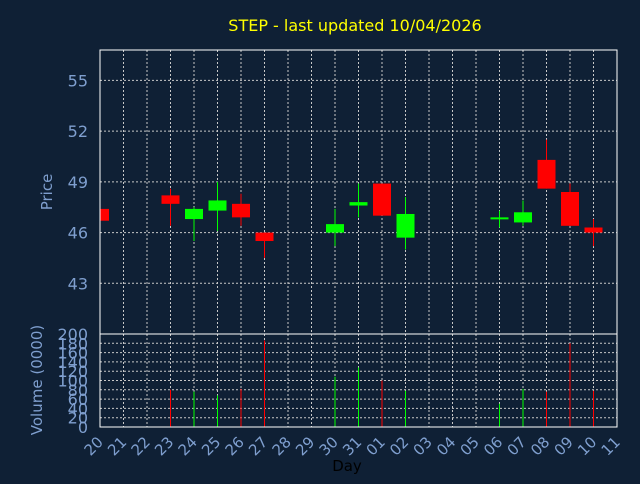 Image resolution: width=640 pixels, height=484 pixels. What do you see at coordinates (37, 380) in the screenshot?
I see `volume-axis-label: Volume (0000)` at bounding box center [37, 380].